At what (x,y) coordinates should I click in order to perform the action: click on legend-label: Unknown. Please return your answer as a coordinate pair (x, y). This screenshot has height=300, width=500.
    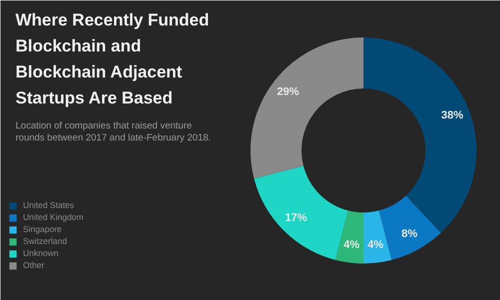
    Looking at the image, I should click on (40, 253).